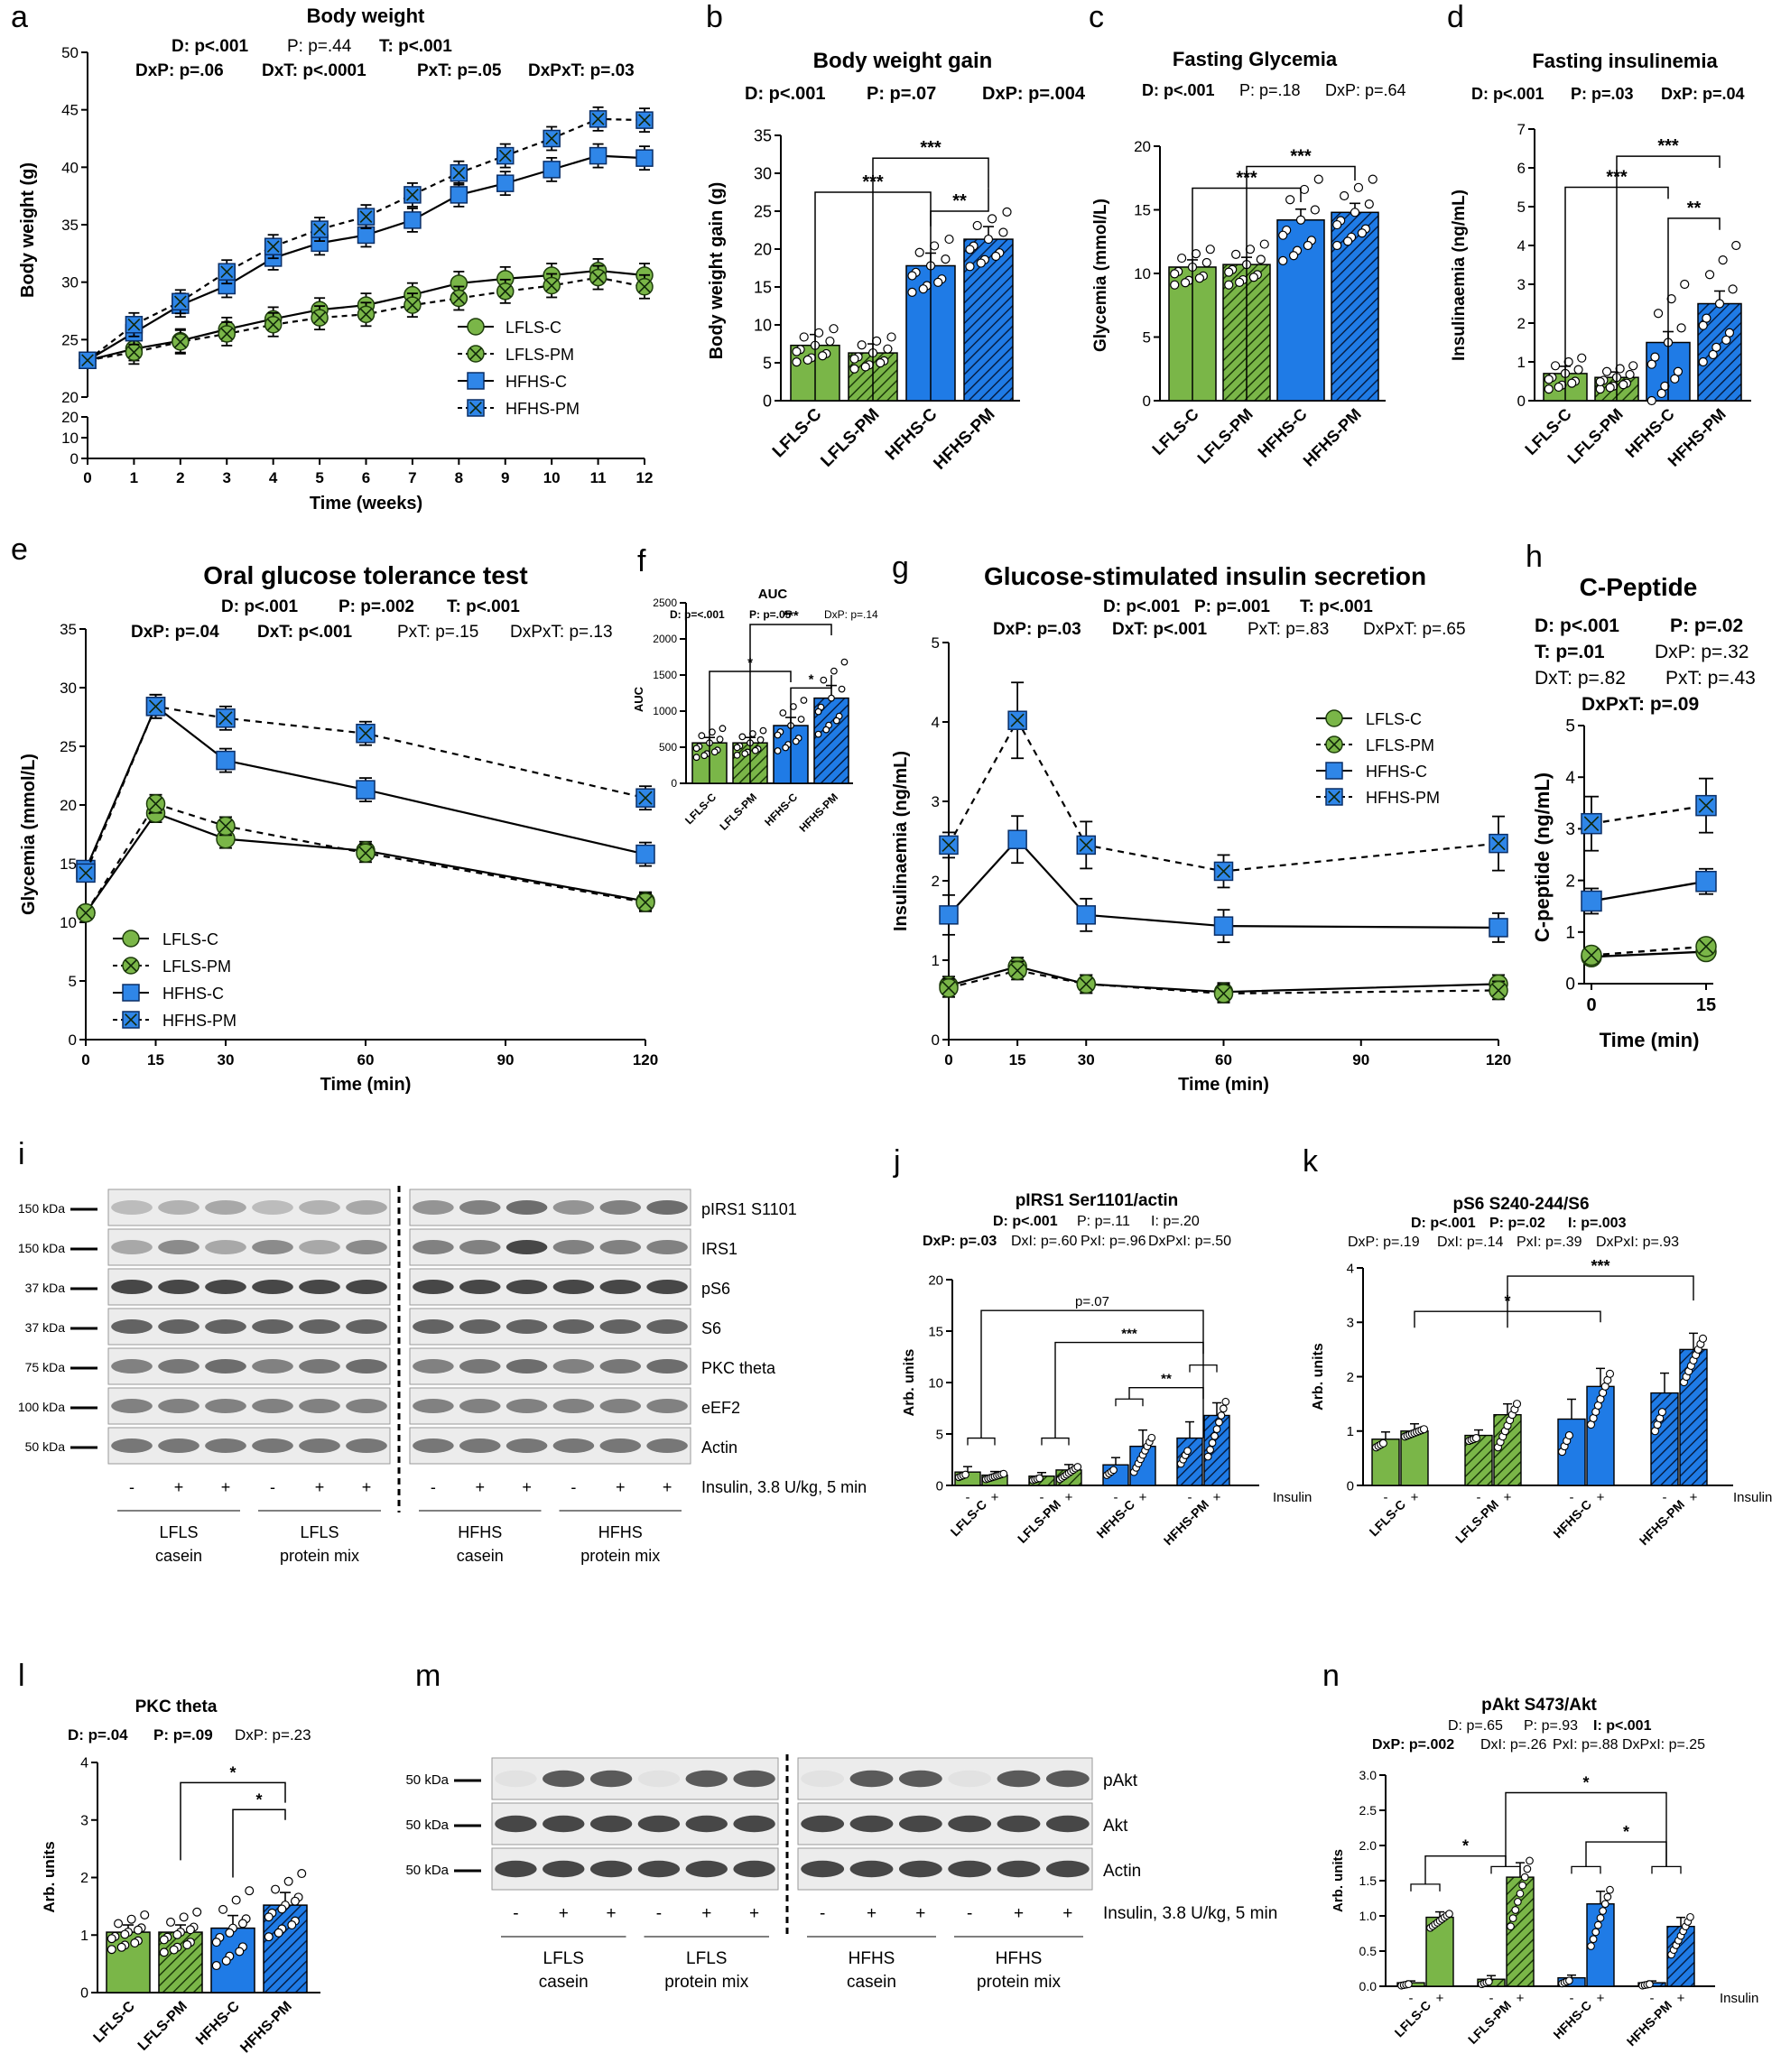 Image resolution: width=1781 pixels, height=2072 pixels. I want to click on panel-k-stat-3: DxP: p=.19, so click(1384, 1242).